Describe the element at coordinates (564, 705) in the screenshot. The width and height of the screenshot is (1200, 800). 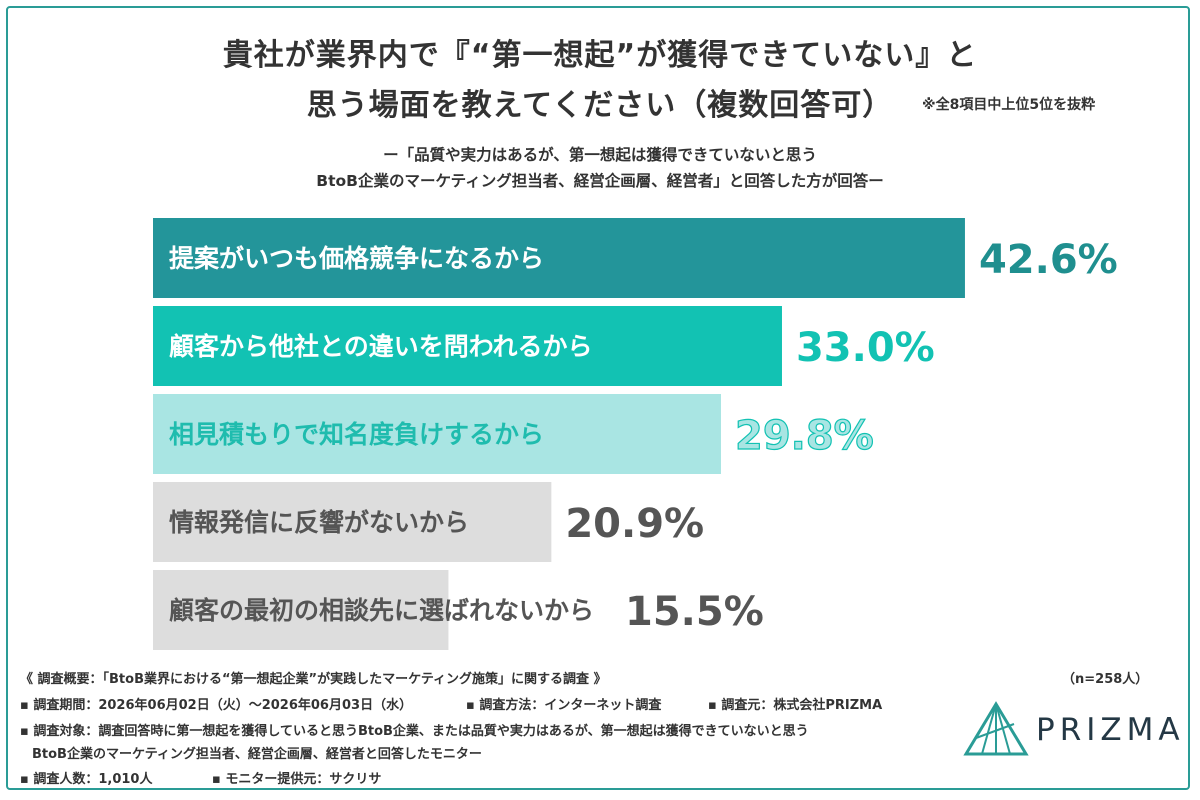
I see `survey-method: ▪ 調査方法：インターネット調査` at that location.